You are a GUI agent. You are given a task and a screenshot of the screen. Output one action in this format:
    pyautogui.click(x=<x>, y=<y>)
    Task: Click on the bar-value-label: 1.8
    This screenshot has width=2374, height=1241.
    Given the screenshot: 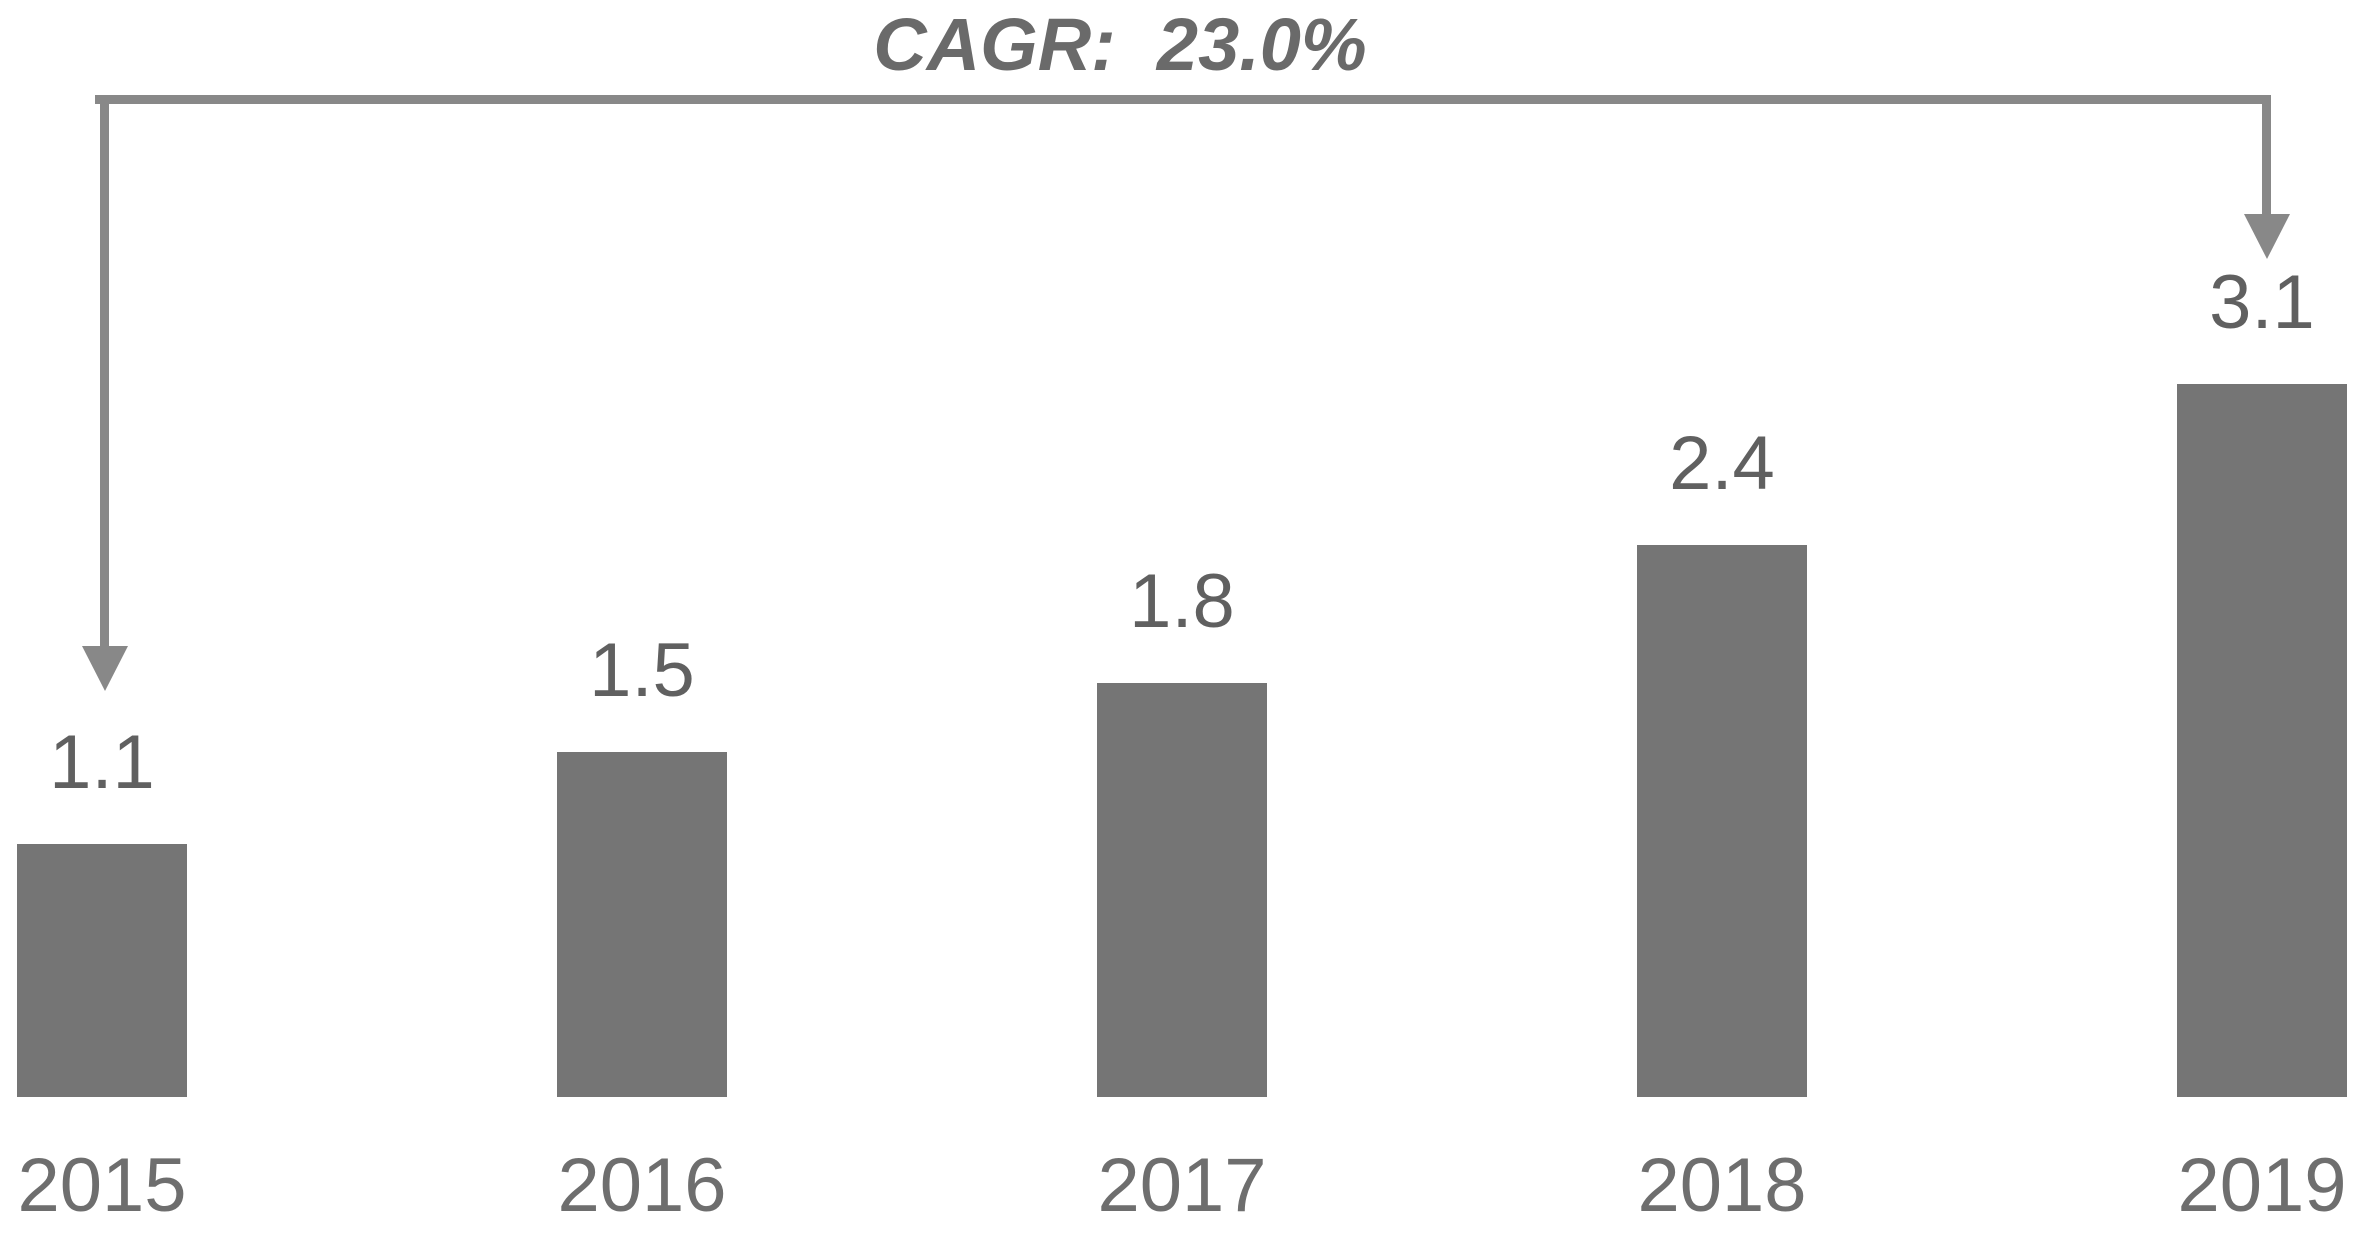 What is the action you would take?
    pyautogui.click(x=1182, y=601)
    